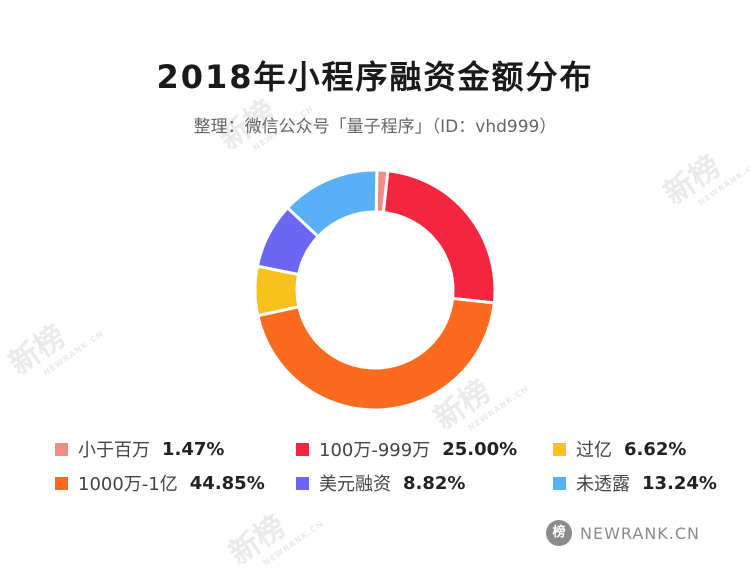 The width and height of the screenshot is (750, 580). What do you see at coordinates (434, 483) in the screenshot?
I see `legend-value: 8.82%` at bounding box center [434, 483].